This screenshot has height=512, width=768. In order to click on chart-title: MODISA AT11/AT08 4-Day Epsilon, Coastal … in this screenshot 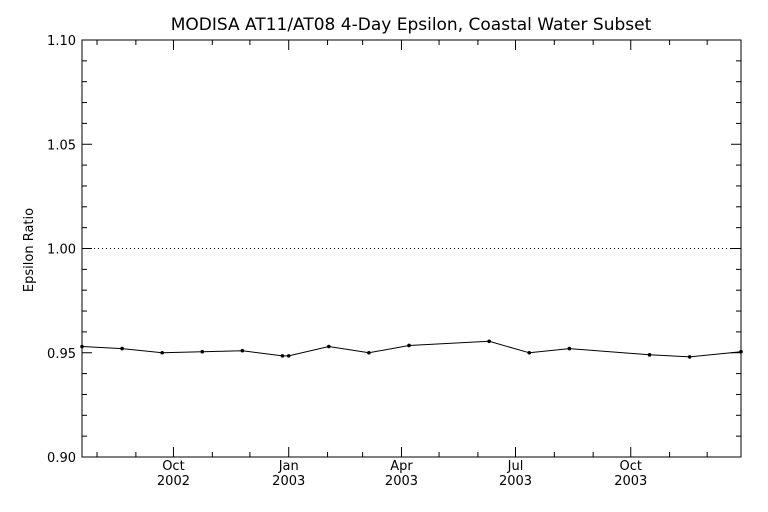, I will do `click(411, 25)`.